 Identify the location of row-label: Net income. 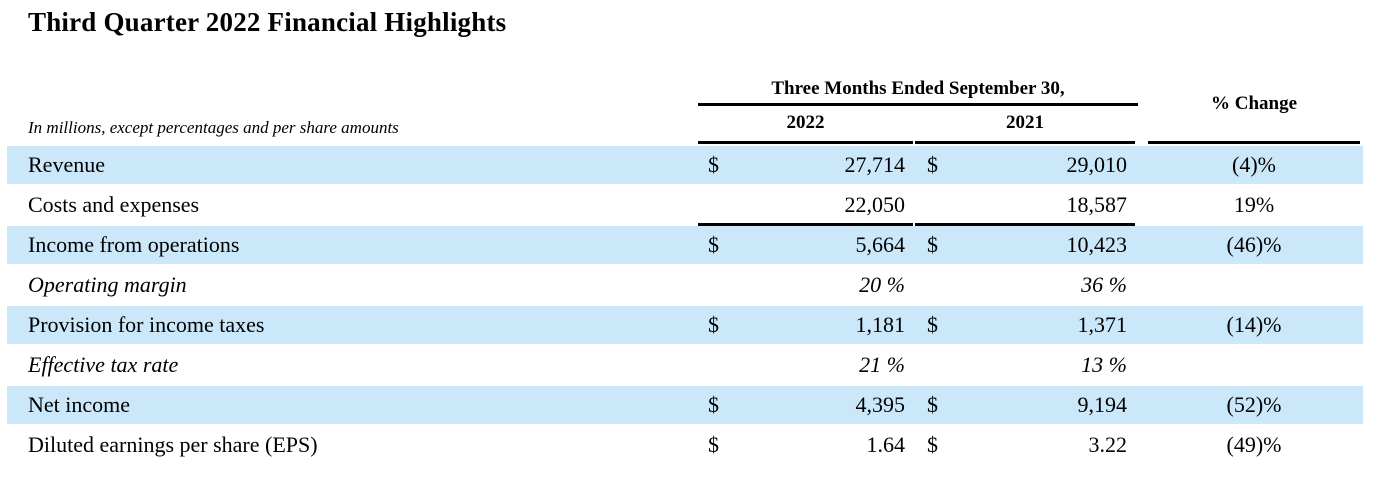
(79, 404).